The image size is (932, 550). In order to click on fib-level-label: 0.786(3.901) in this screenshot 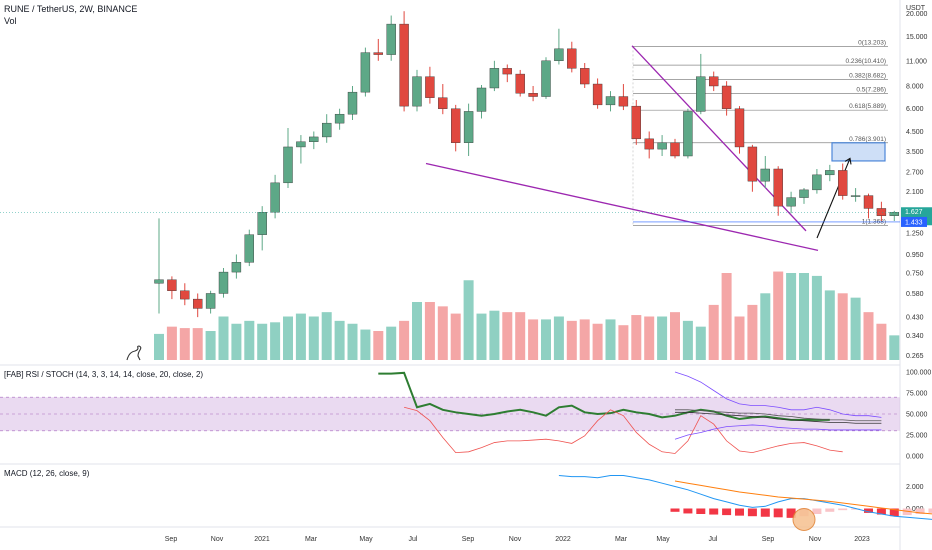, I will do `click(867, 139)`.